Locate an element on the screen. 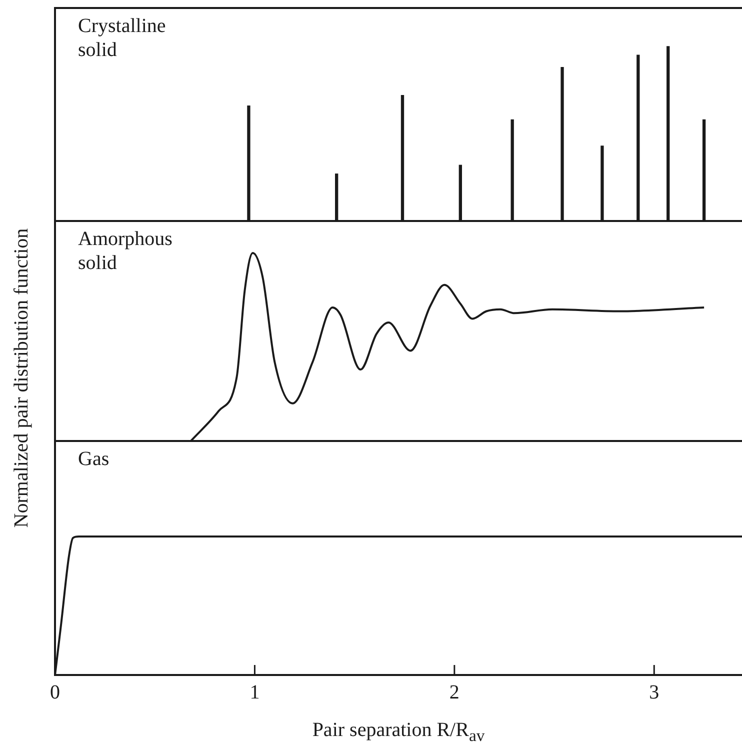 The image size is (742, 747). x-tick-label: 2 is located at coordinates (454, 692).